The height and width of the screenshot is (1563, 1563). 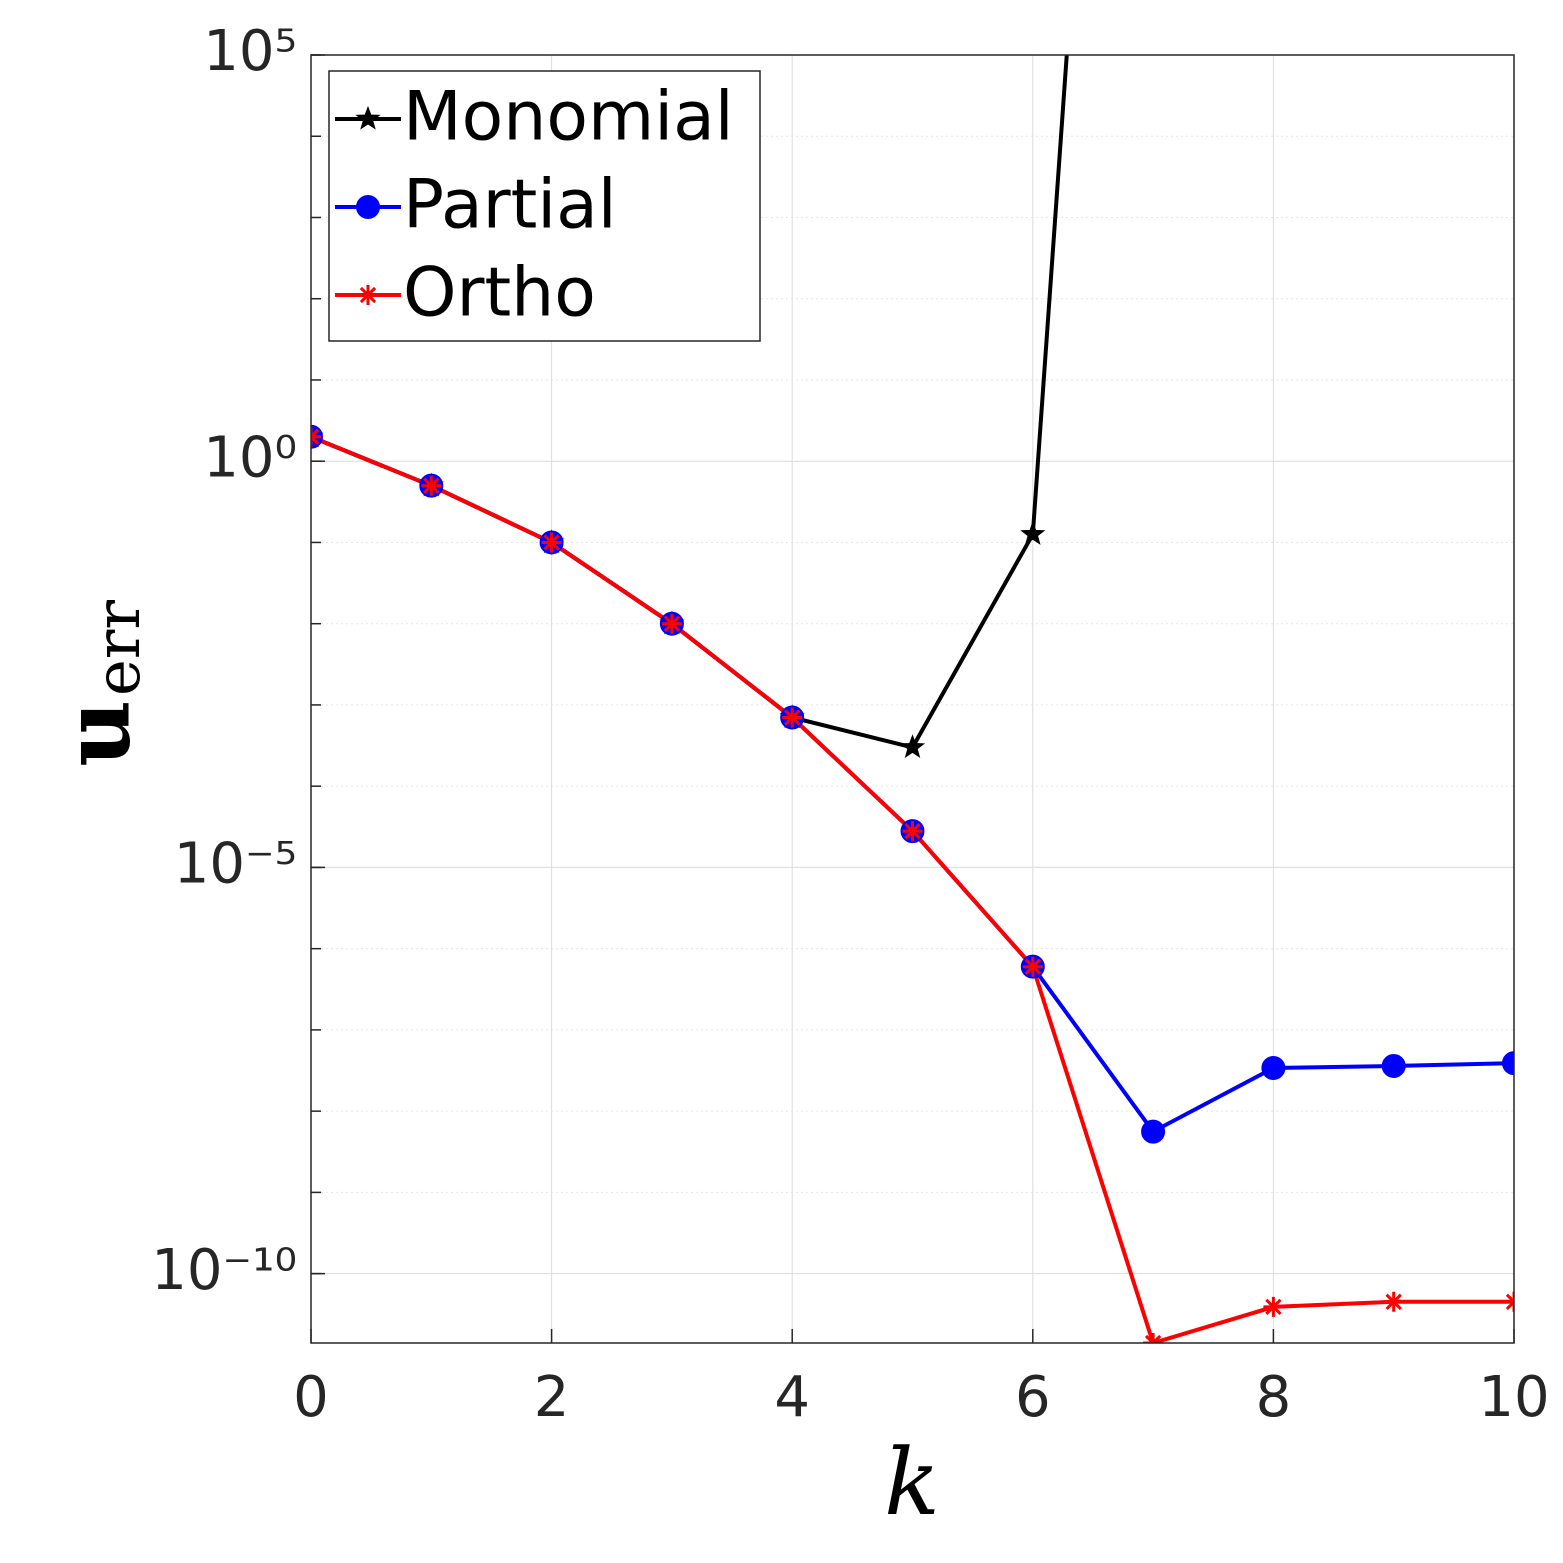 I want to click on legend-label: Ortho, so click(x=499, y=293).